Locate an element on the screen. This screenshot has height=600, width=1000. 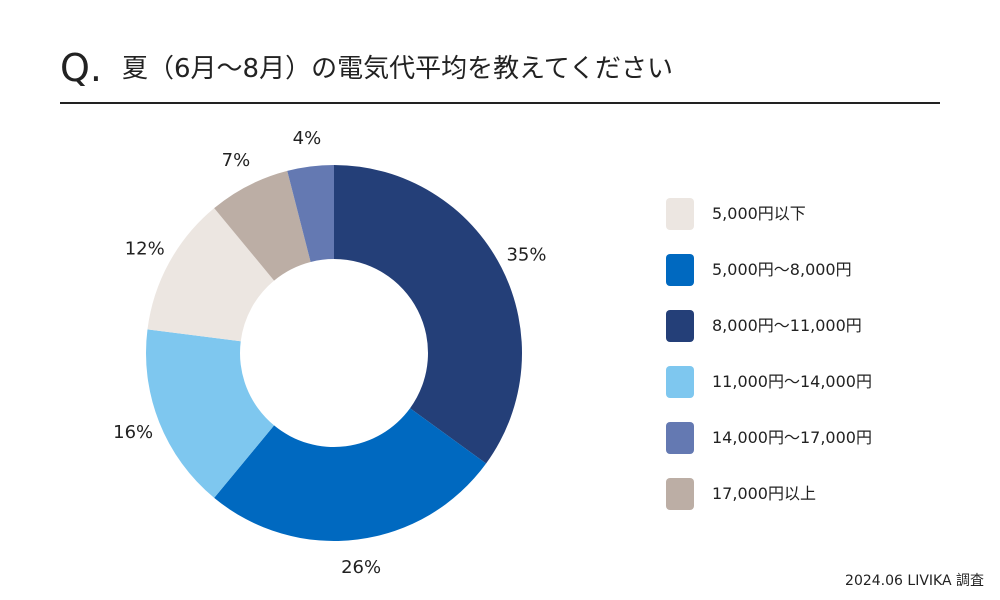
legend-label: 11,000円〜14,000円 is located at coordinates (792, 381).